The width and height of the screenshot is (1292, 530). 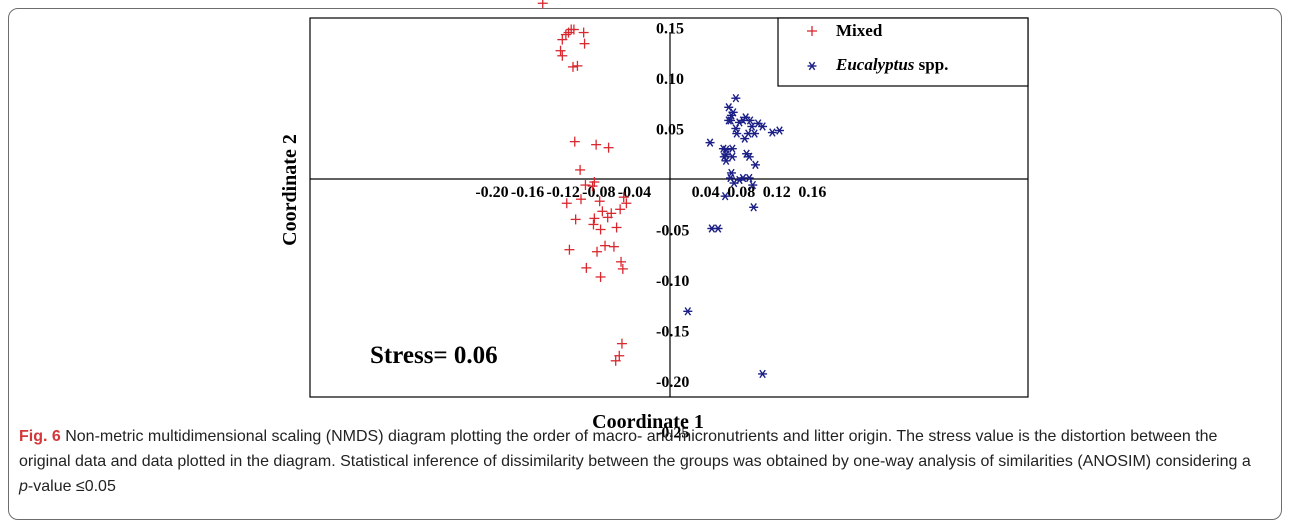 What do you see at coordinates (23, 486) in the screenshot?
I see `caption-p-symbol: p` at bounding box center [23, 486].